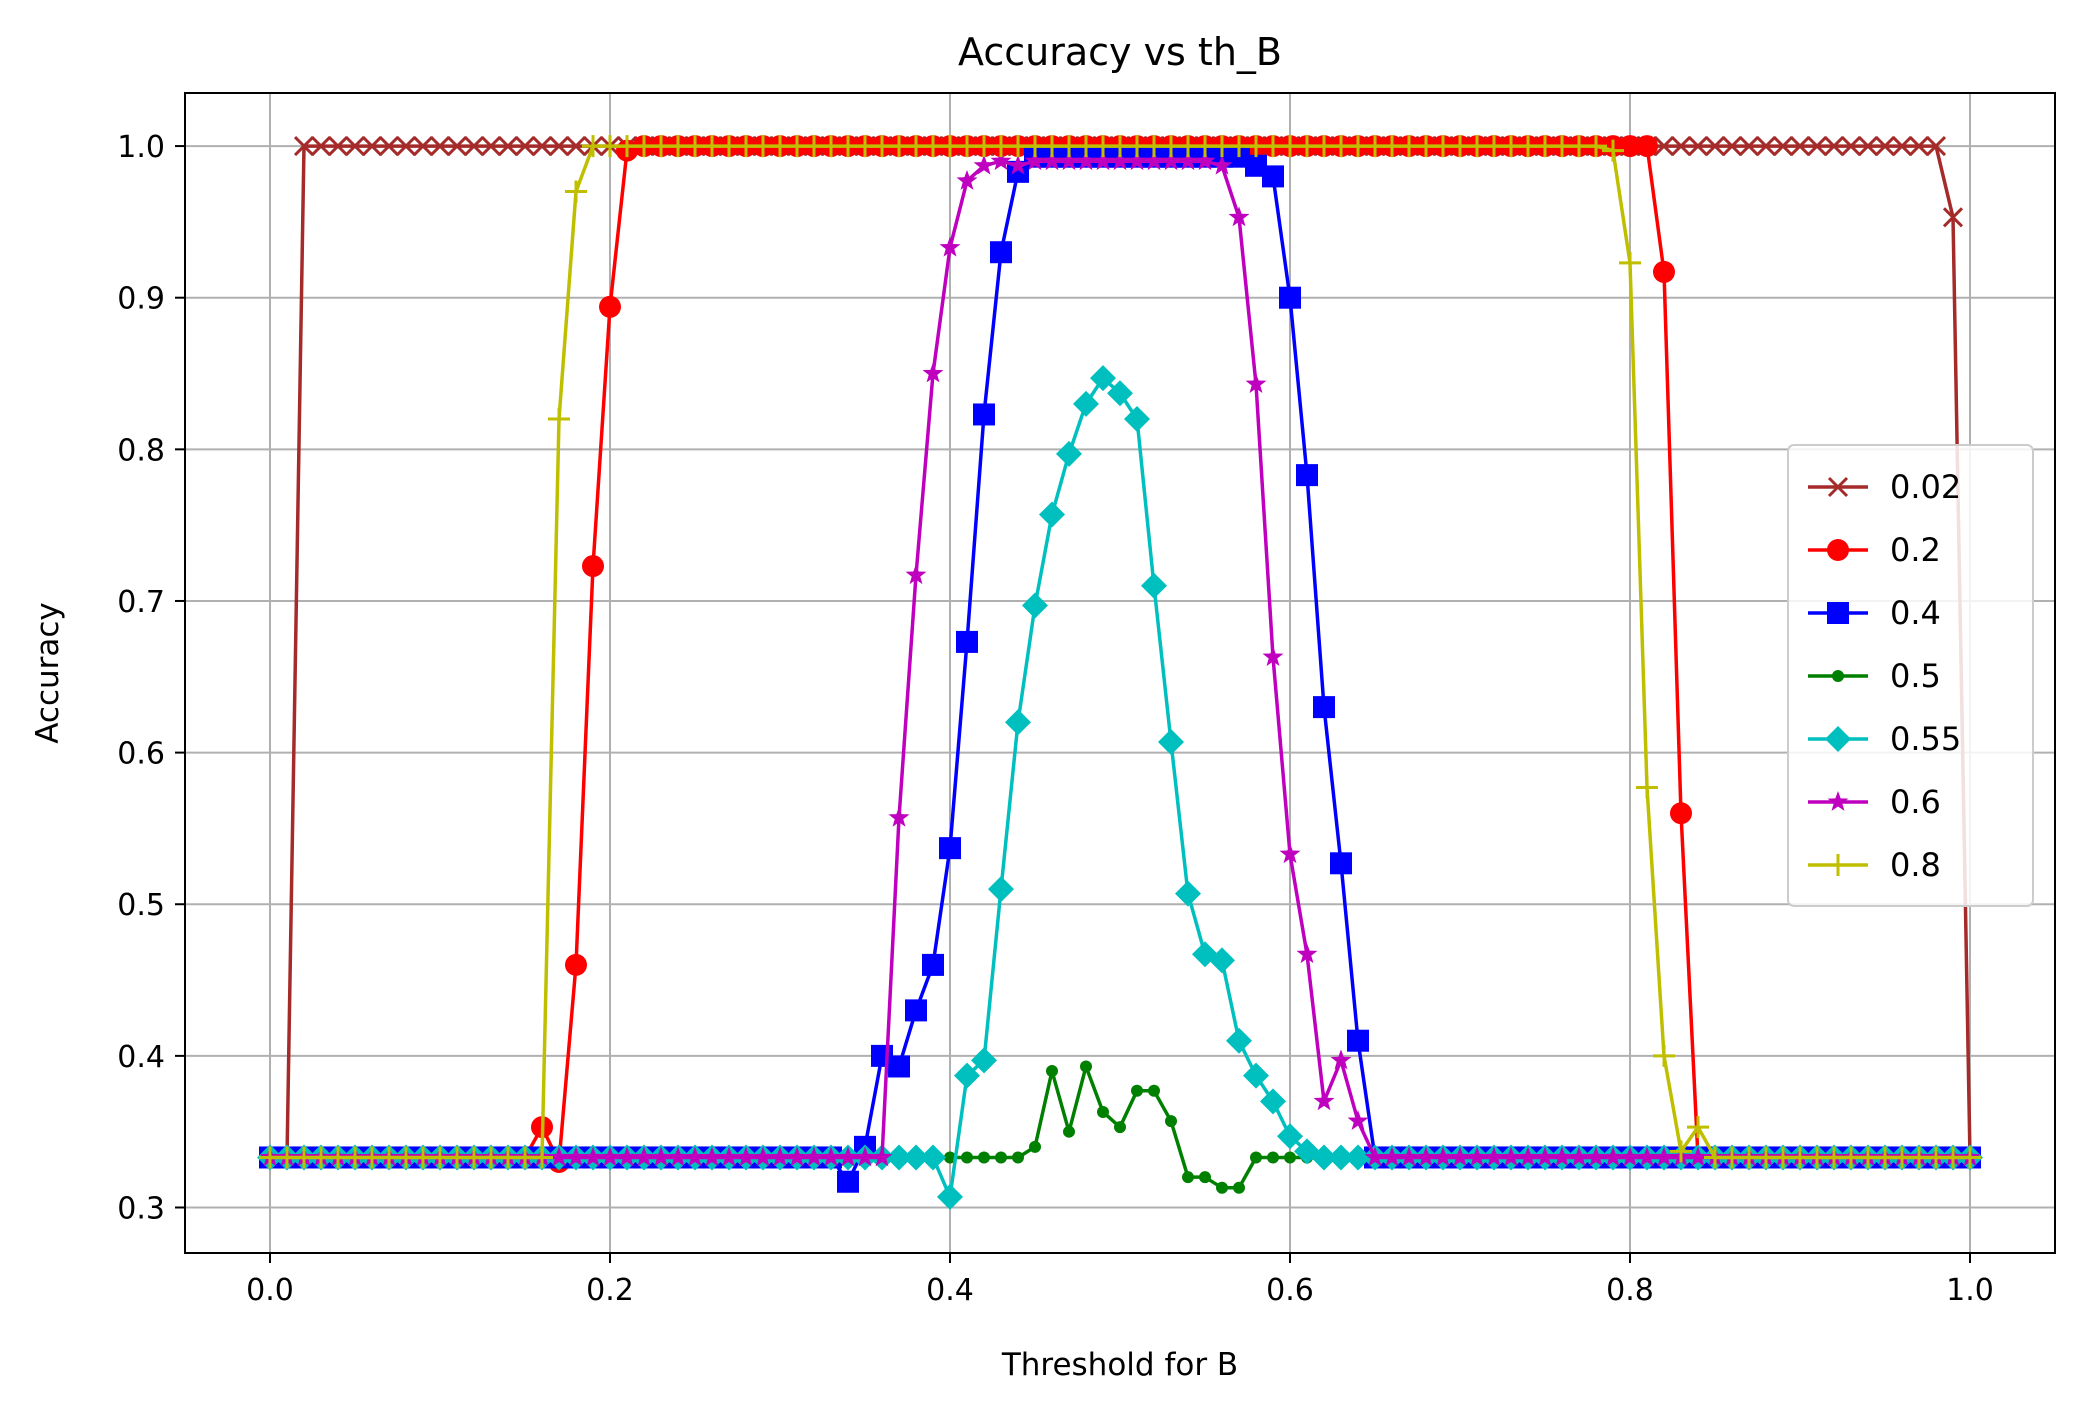  Describe the element at coordinates (141, 1057) in the screenshot. I see `y-tick-label: 0.4` at that location.